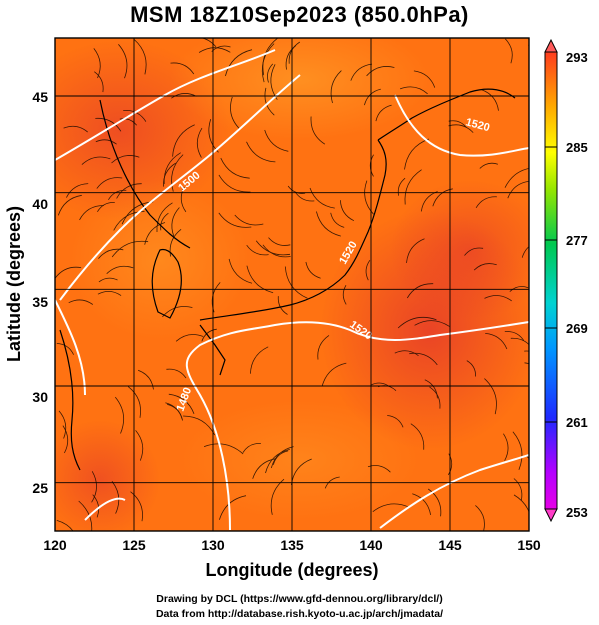  Describe the element at coordinates (551, 45) in the screenshot. I see `colorbar-top-arrow` at that location.